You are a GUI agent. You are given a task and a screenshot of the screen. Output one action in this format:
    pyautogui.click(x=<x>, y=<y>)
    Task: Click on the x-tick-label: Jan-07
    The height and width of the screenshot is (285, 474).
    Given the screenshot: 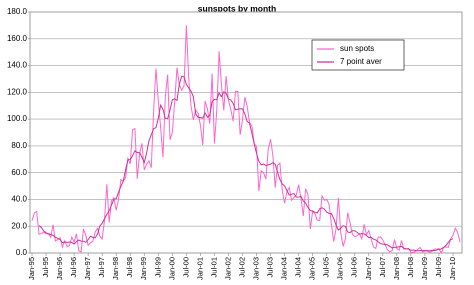 What is the action you would take?
    pyautogui.click(x=368, y=268)
    